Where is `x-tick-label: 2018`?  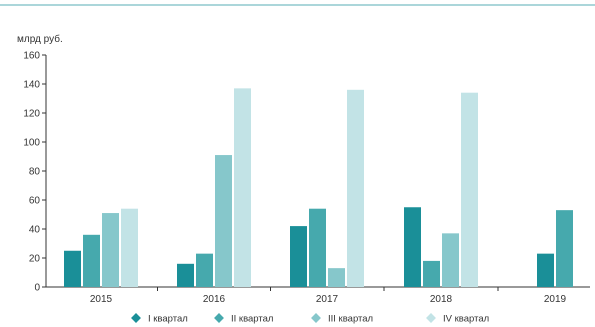 x-tick-label: 2018 is located at coordinates (441, 299).